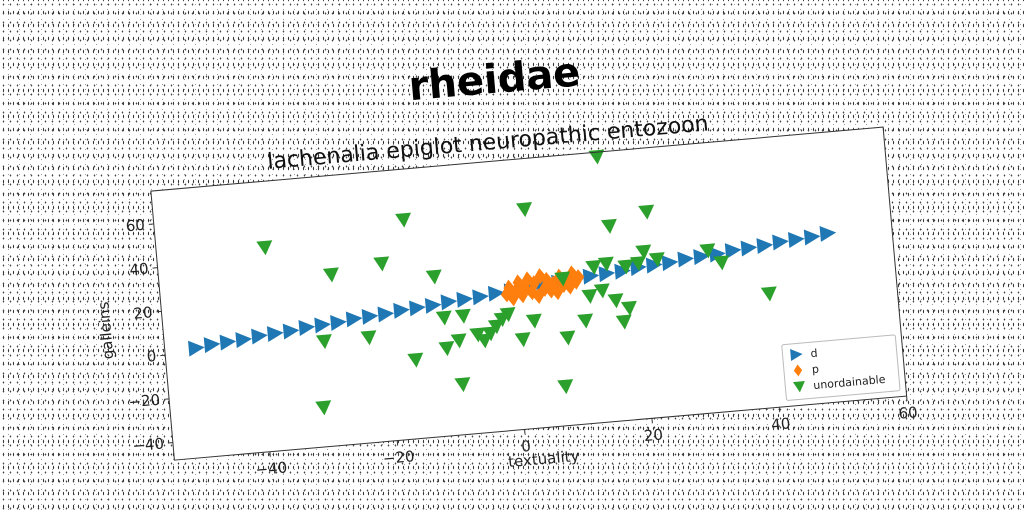 The height and width of the screenshot is (512, 1024). Describe the element at coordinates (798, 387) in the screenshot. I see `legend-marker-unordainable` at that location.